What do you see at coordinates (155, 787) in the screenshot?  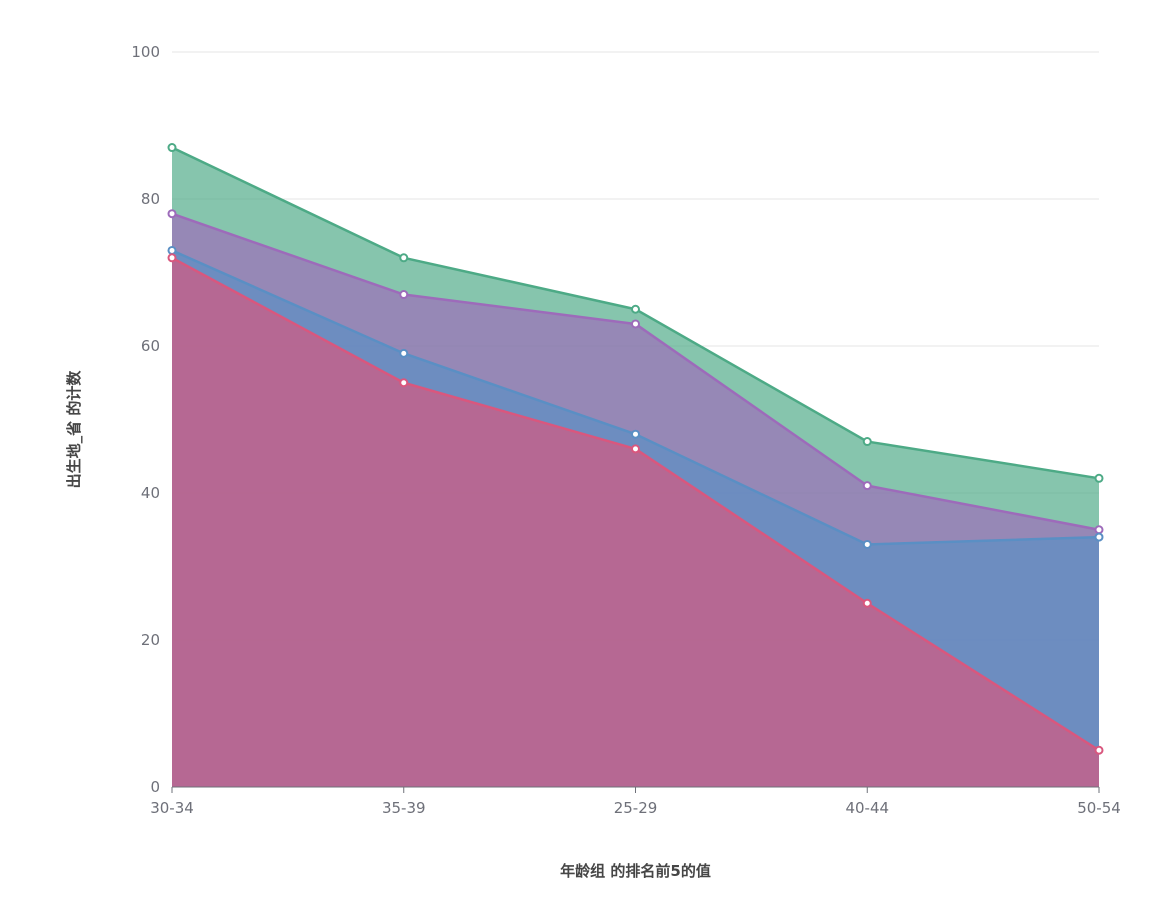 I see `y-tick-label: 0` at bounding box center [155, 787].